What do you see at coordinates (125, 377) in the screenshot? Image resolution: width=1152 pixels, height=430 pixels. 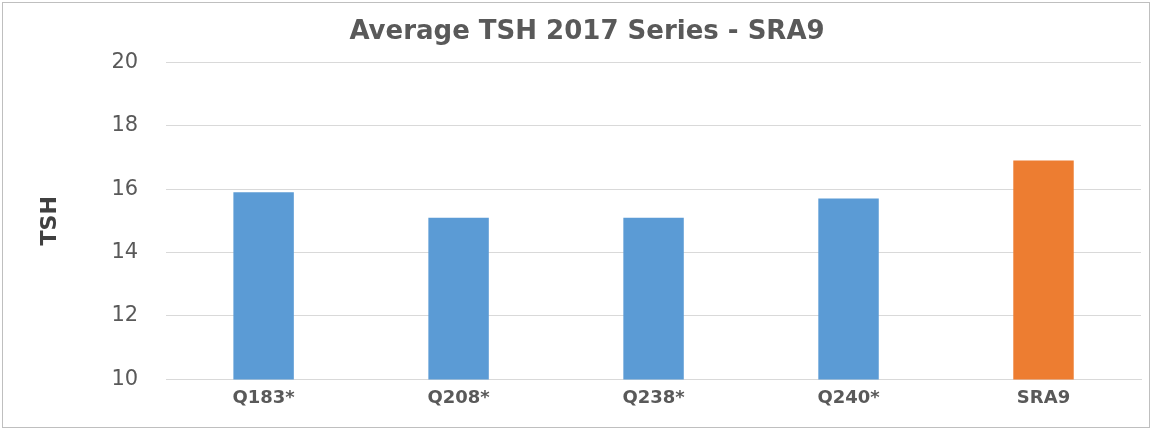 I see `y-tick-label: 10` at bounding box center [125, 377].